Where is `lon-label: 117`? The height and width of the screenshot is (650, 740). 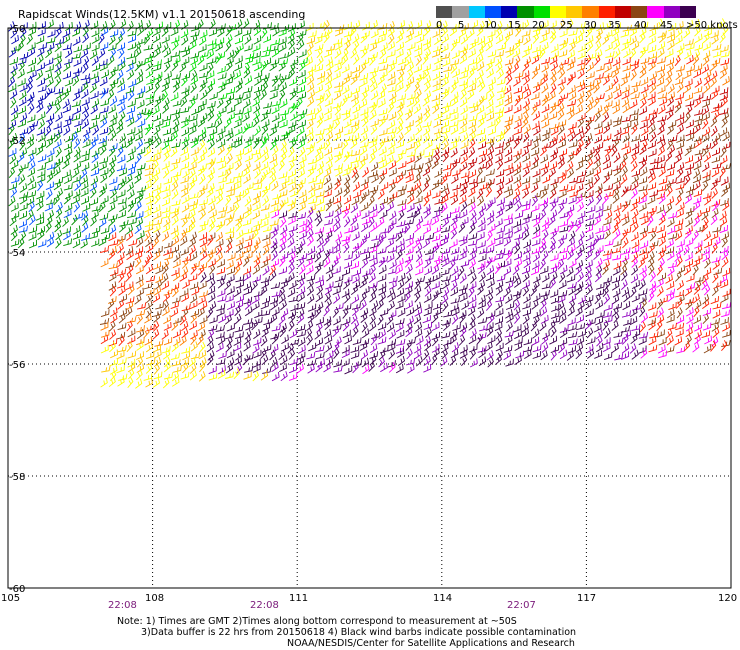
lon-label: 117 is located at coordinates (587, 598).